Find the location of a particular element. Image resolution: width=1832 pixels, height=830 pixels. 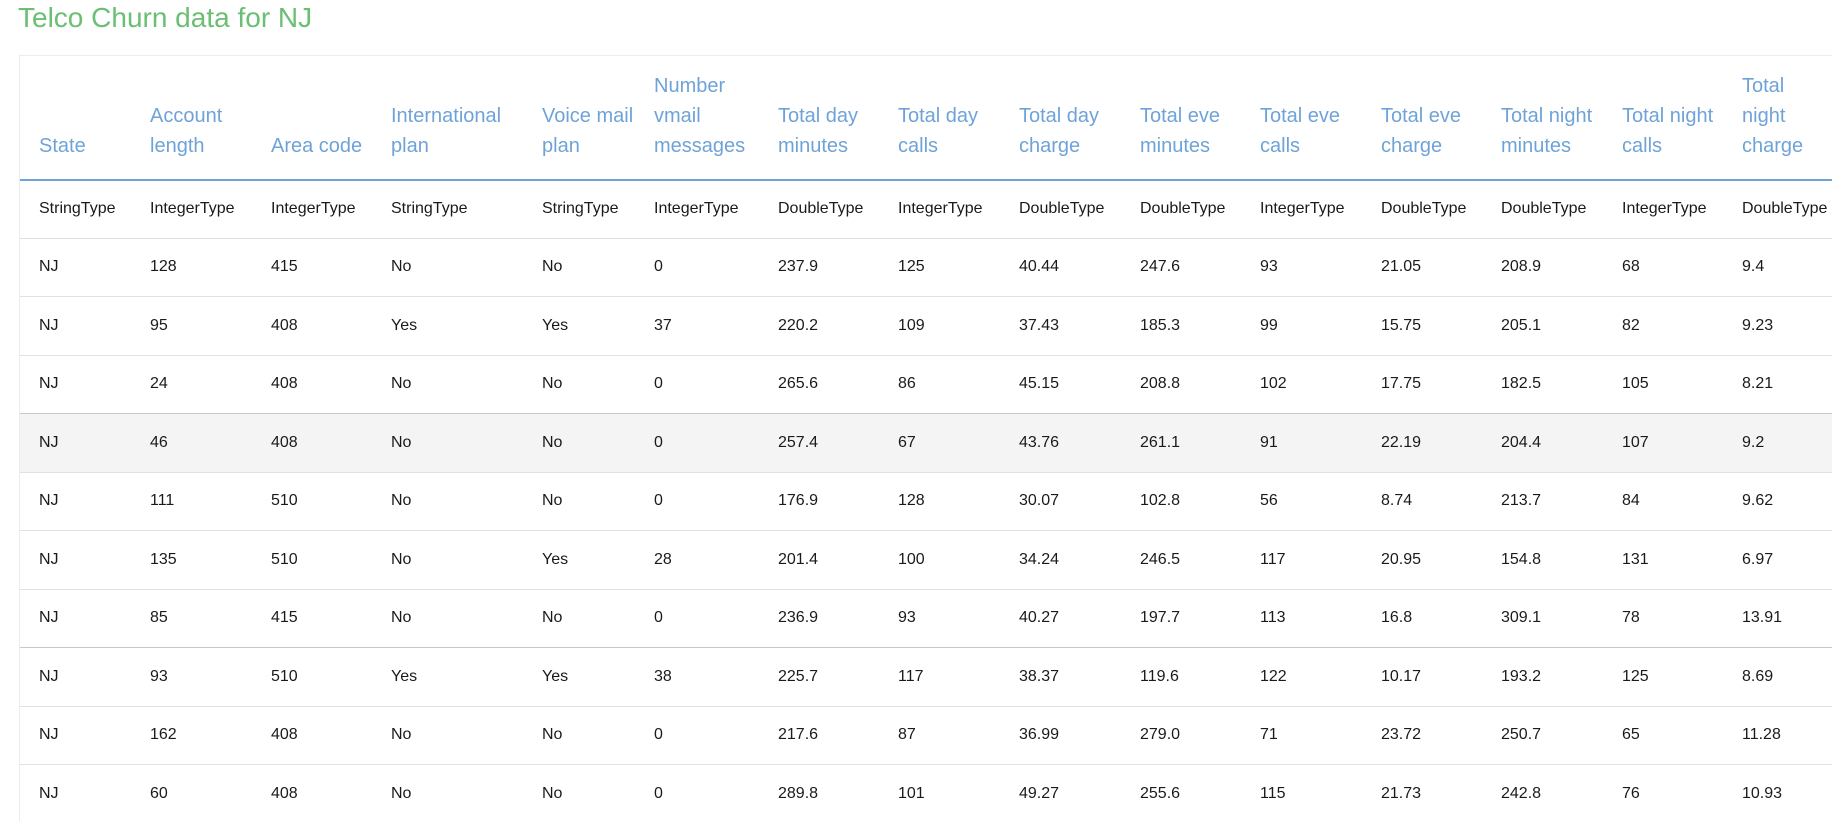

table-cell: 257.4 is located at coordinates (819, 443).